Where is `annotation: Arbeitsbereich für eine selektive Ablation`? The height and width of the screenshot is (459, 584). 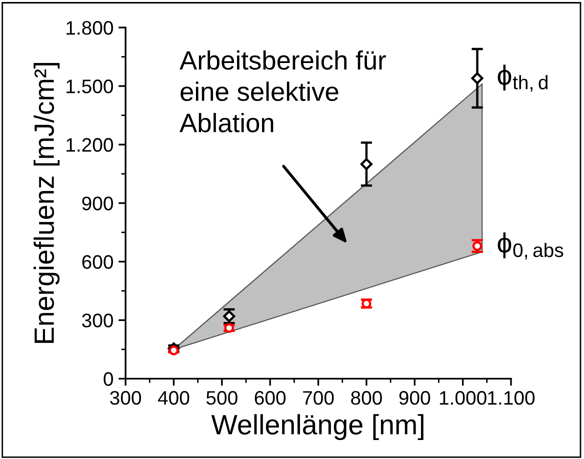 annotation: Arbeitsbereich für eine selektive Ablation is located at coordinates (283, 91).